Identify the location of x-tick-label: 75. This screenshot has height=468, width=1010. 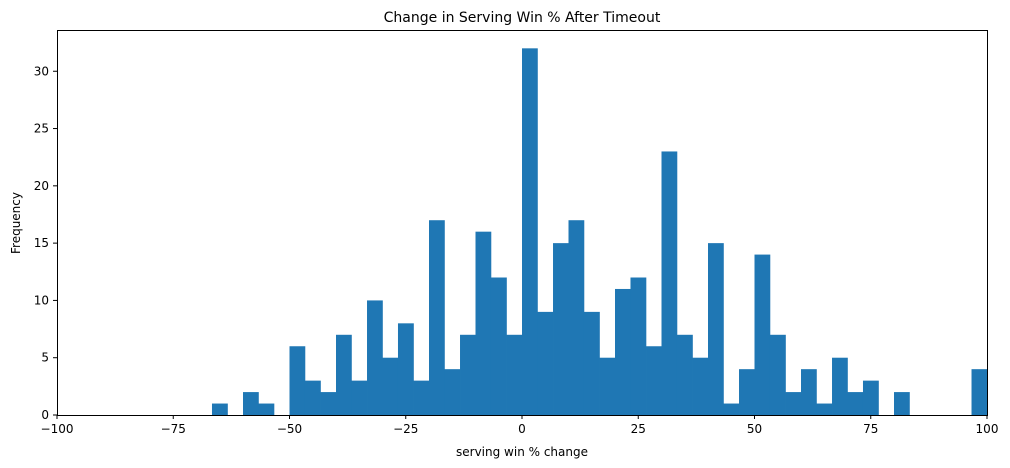
(870, 429).